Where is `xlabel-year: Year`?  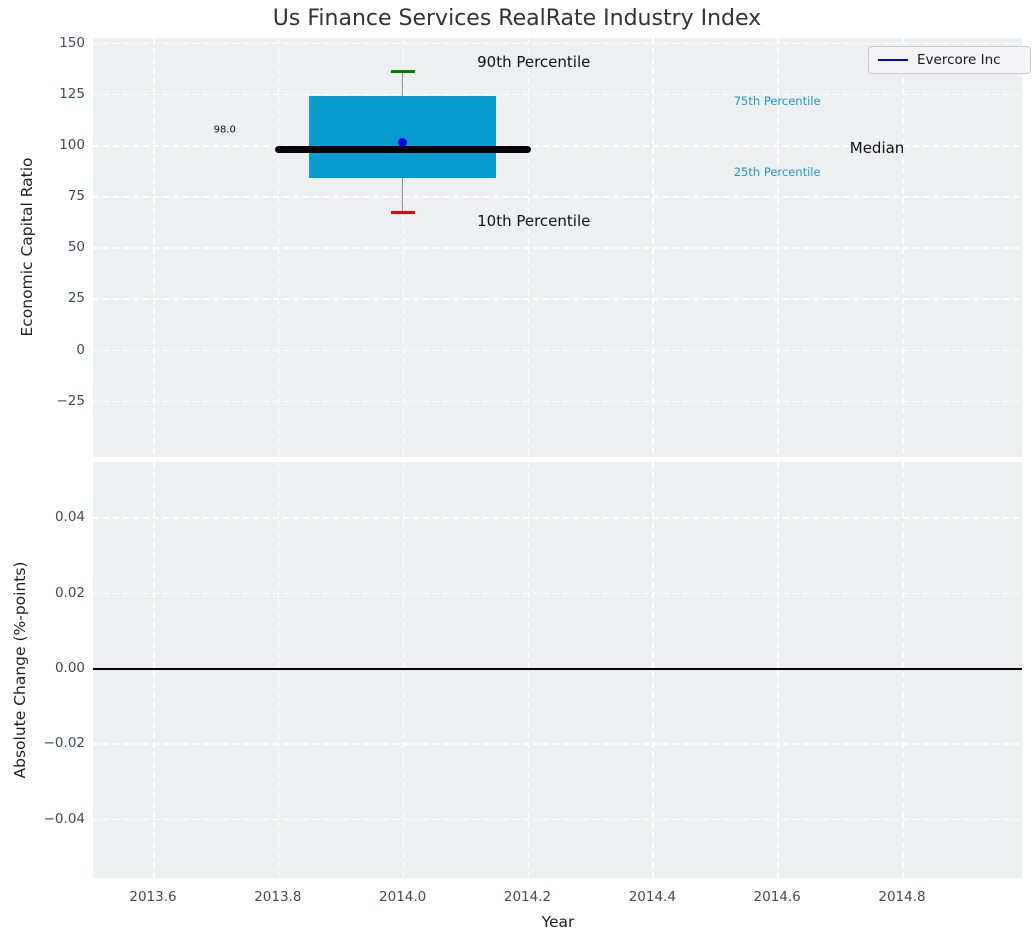 xlabel-year: Year is located at coordinates (558, 922).